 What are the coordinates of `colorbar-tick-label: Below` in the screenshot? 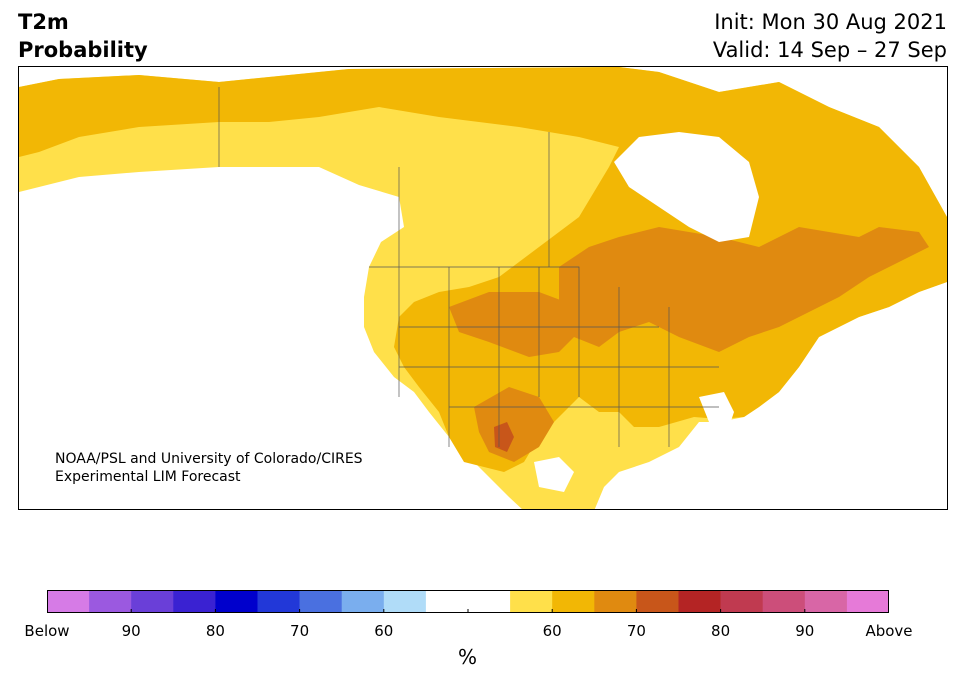 It's located at (47, 631).